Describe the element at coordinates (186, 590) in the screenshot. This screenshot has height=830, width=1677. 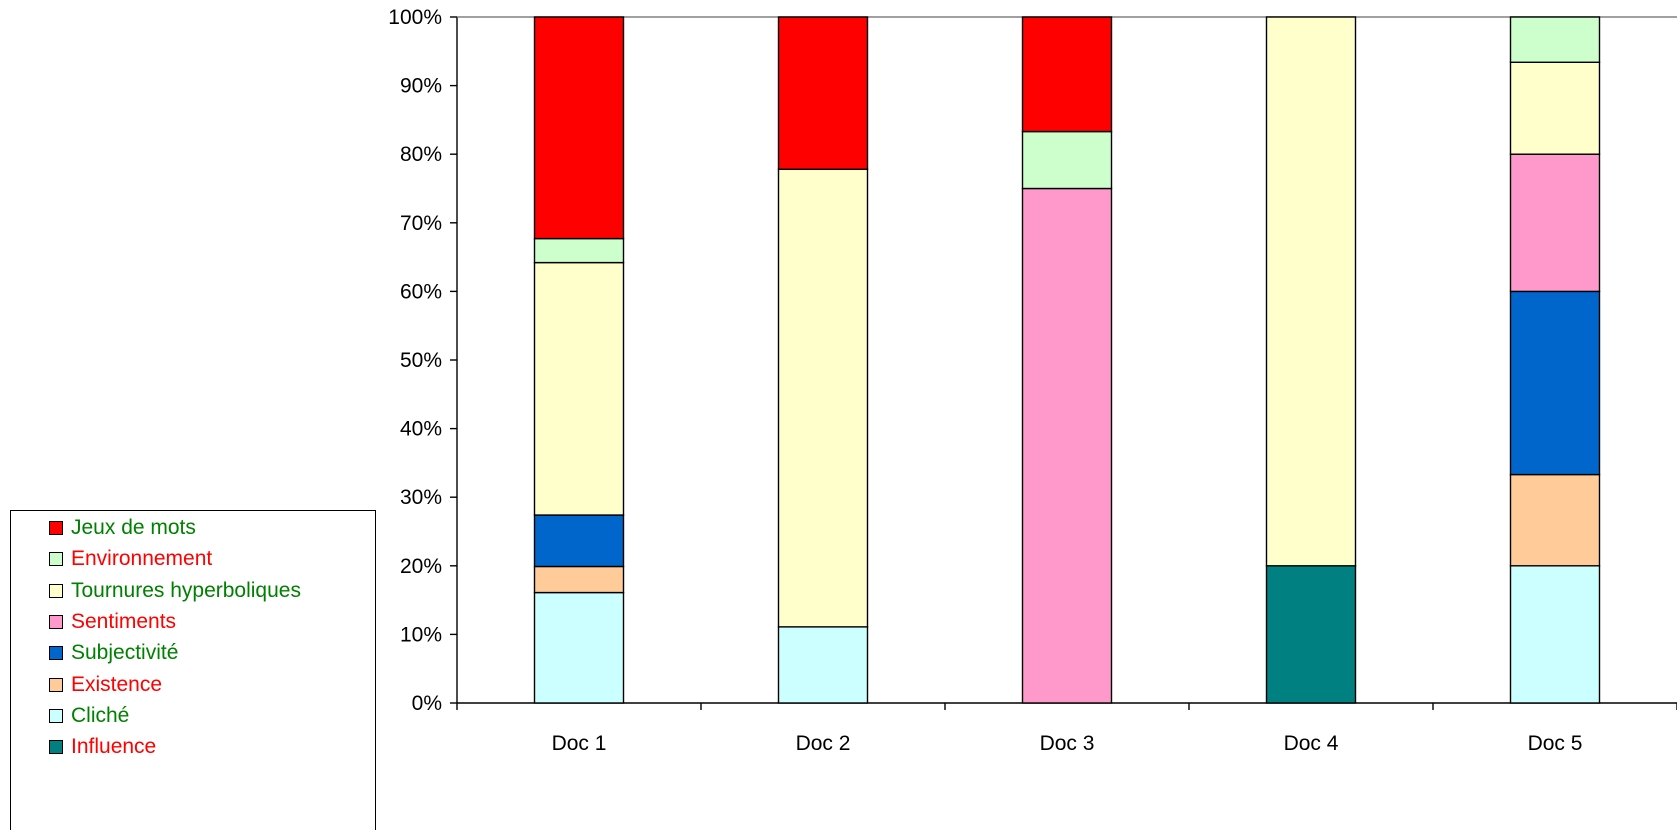
I see `legend-label: Tournures hyperboliques` at that location.